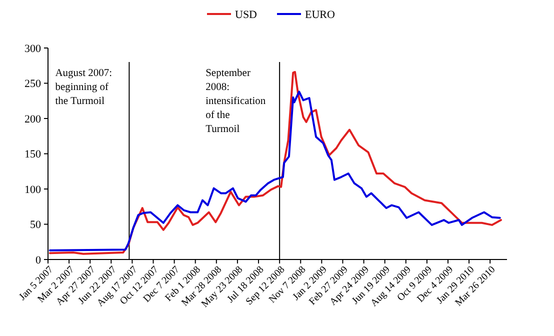 The image size is (554, 336). What do you see at coordinates (39, 260) in the screenshot?
I see `y-tick-label: 0` at bounding box center [39, 260].